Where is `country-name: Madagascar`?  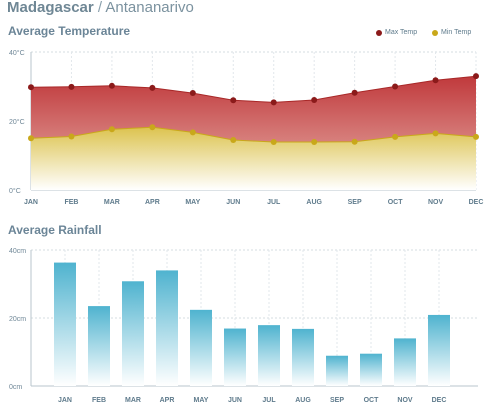
country-name: Madagascar is located at coordinates (50, 8).